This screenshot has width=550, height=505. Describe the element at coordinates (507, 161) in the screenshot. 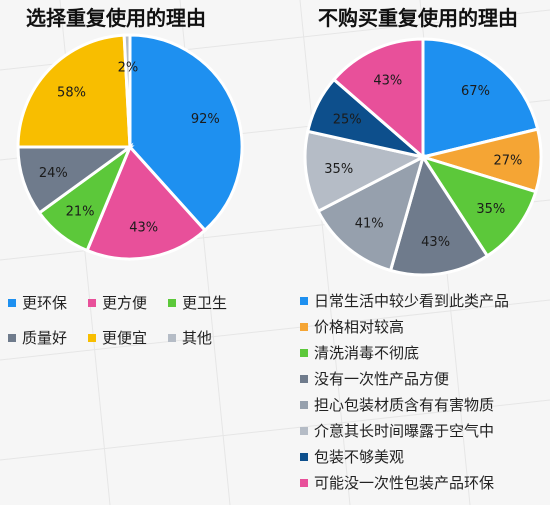

I see `right-pie-slice-label-1: 27%` at that location.